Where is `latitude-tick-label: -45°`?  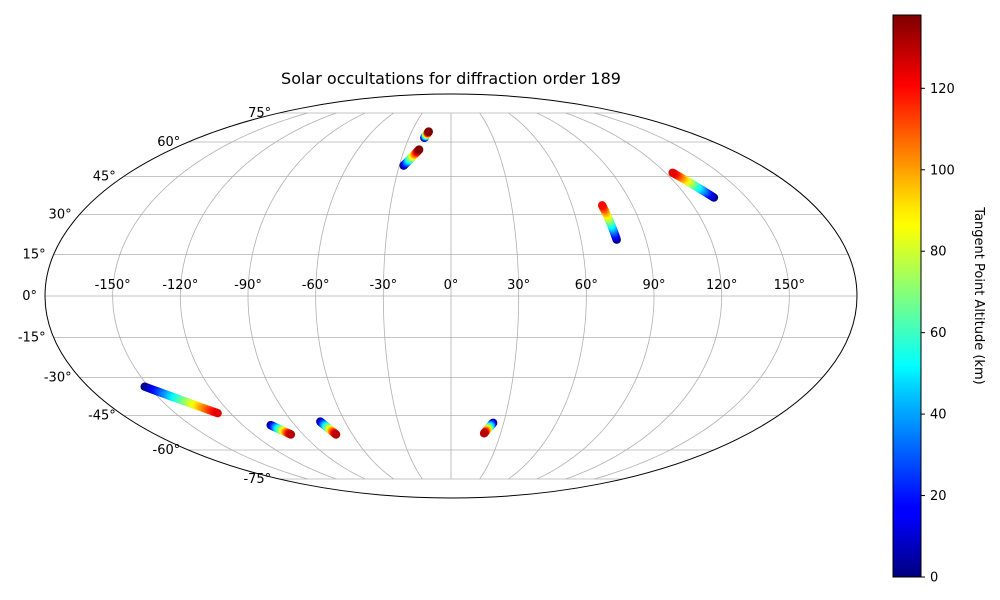 latitude-tick-label: -45° is located at coordinates (102, 416).